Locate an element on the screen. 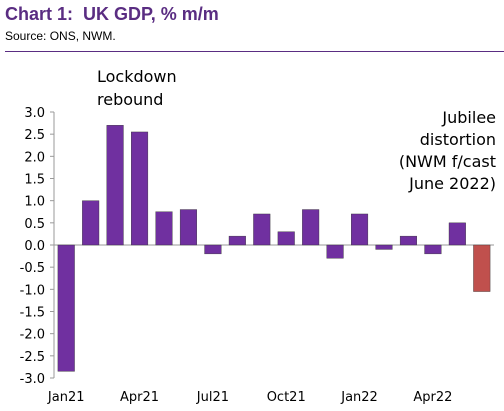 The height and width of the screenshot is (411, 504). bar-feb21 is located at coordinates (91, 223).